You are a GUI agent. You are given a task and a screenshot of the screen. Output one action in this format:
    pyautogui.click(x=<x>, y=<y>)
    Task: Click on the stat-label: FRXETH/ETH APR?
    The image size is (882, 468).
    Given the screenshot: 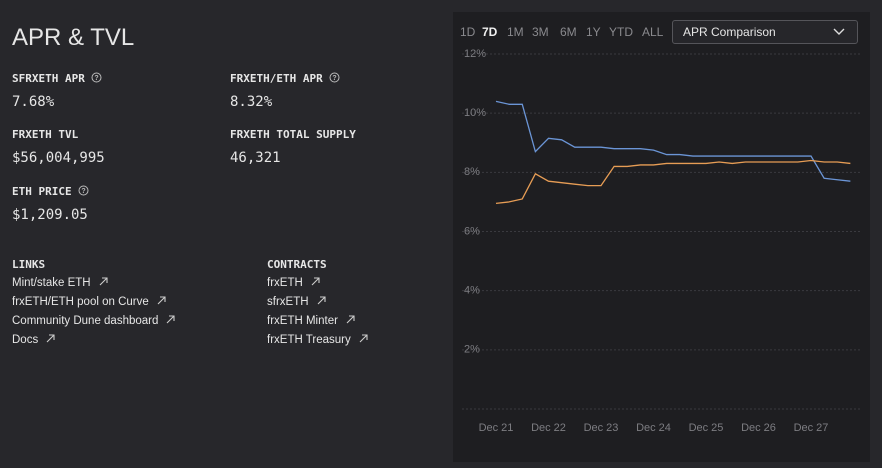 What is the action you would take?
    pyautogui.click(x=285, y=78)
    